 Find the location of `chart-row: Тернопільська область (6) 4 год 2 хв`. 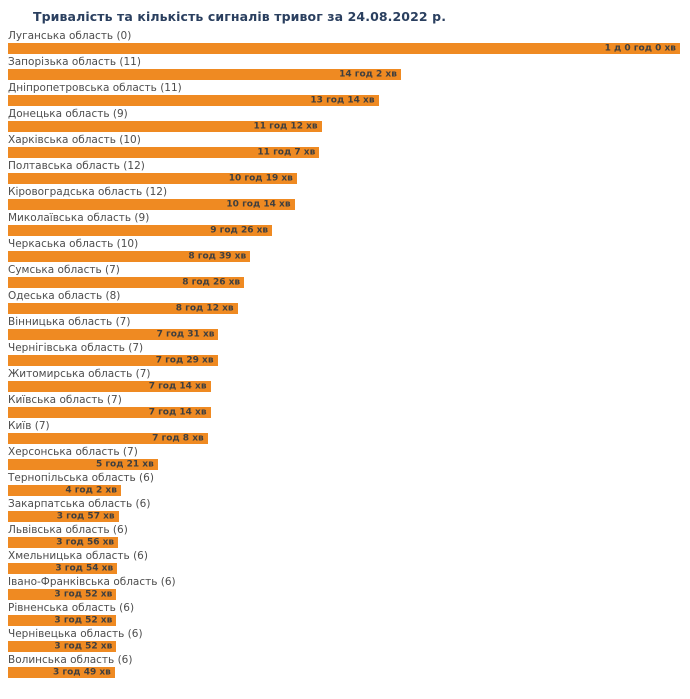

chart-row: Тернопільська область (6) 4 год 2 хв is located at coordinates (344, 483).